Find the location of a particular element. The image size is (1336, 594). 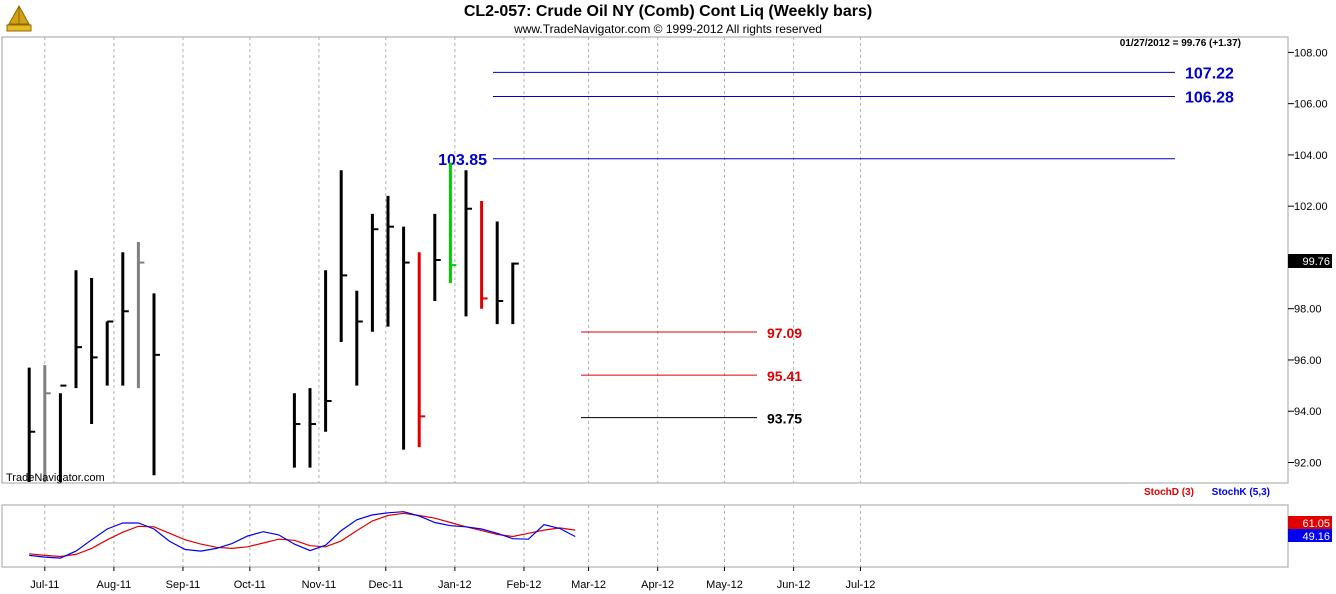

last-price-marker: 99.76 is located at coordinates (1310, 261).